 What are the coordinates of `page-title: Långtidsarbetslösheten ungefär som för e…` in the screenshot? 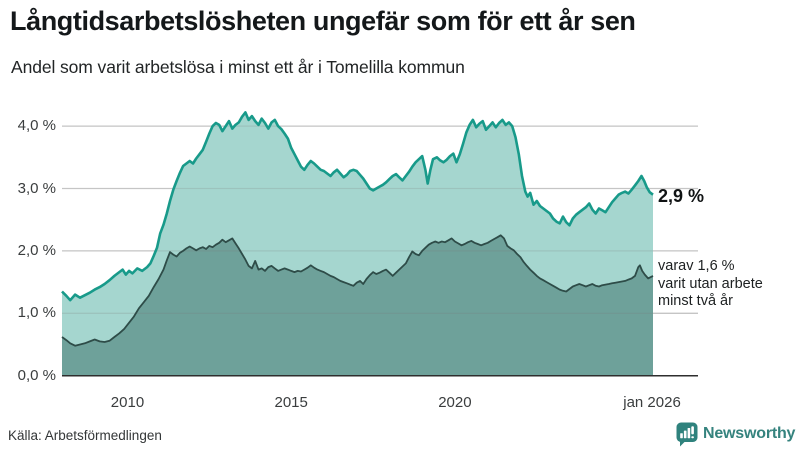 It's located at (323, 21).